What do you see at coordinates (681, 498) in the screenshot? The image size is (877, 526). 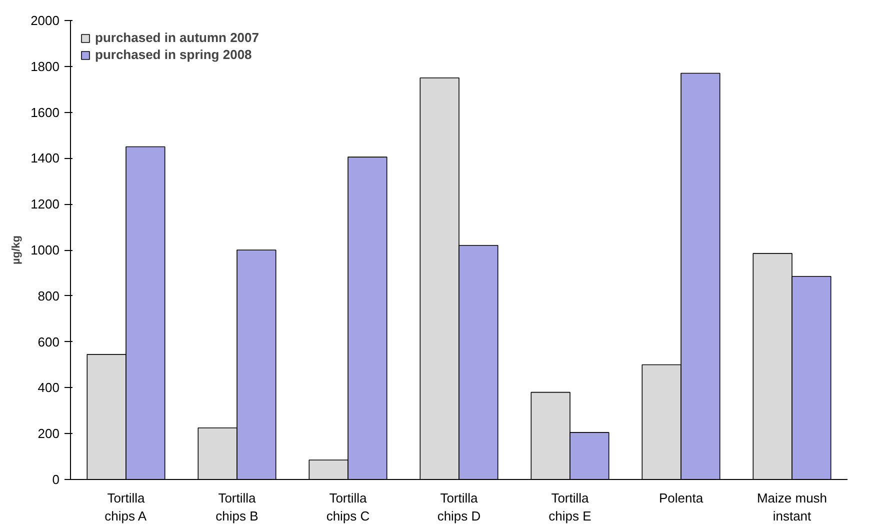 I see `x-tick-label: Polenta` at bounding box center [681, 498].